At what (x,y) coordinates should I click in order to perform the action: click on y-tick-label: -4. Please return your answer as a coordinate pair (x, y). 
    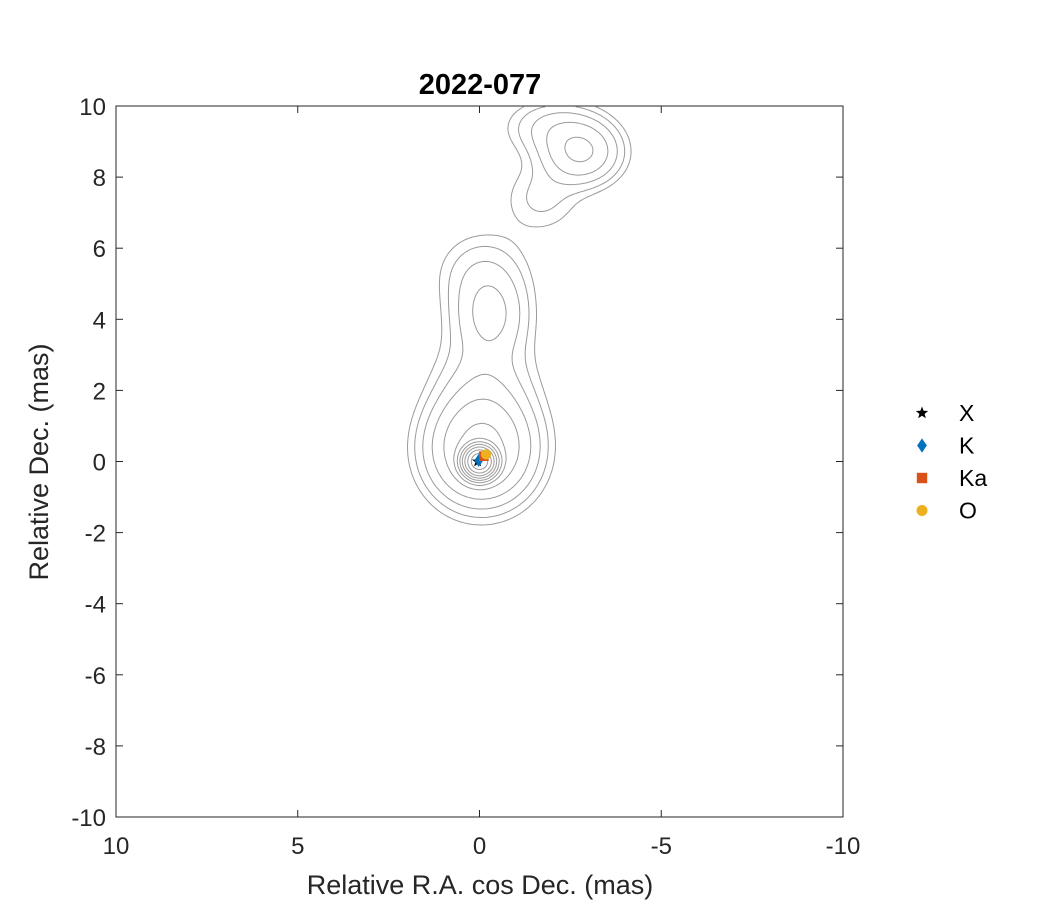
    Looking at the image, I should click on (95, 605).